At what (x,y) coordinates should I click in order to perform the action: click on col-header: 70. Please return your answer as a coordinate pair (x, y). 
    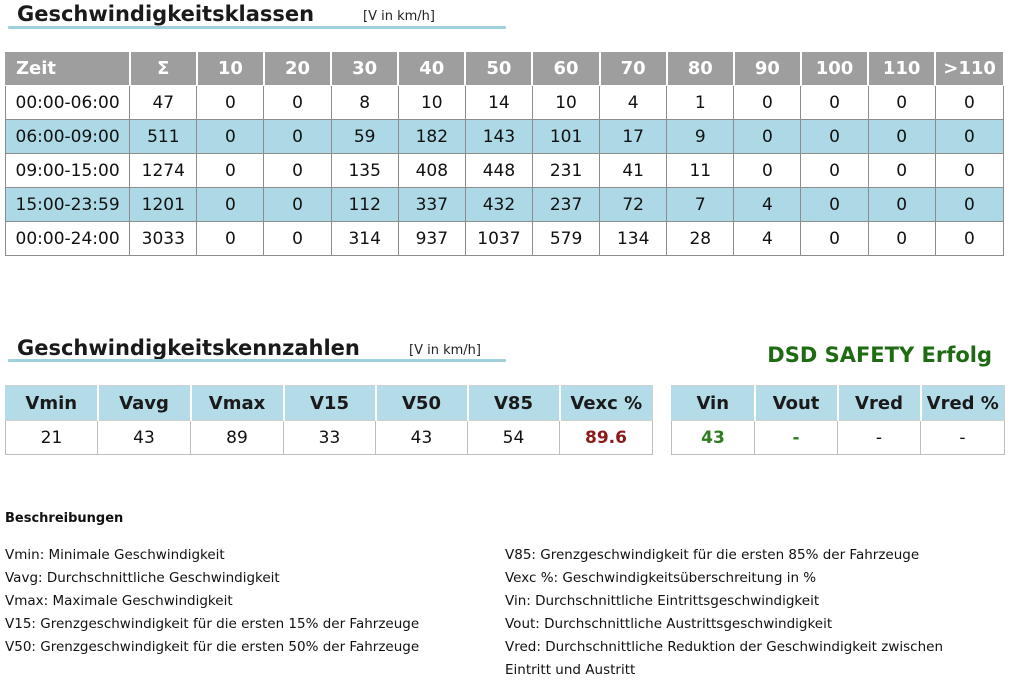
    Looking at the image, I should click on (633, 68).